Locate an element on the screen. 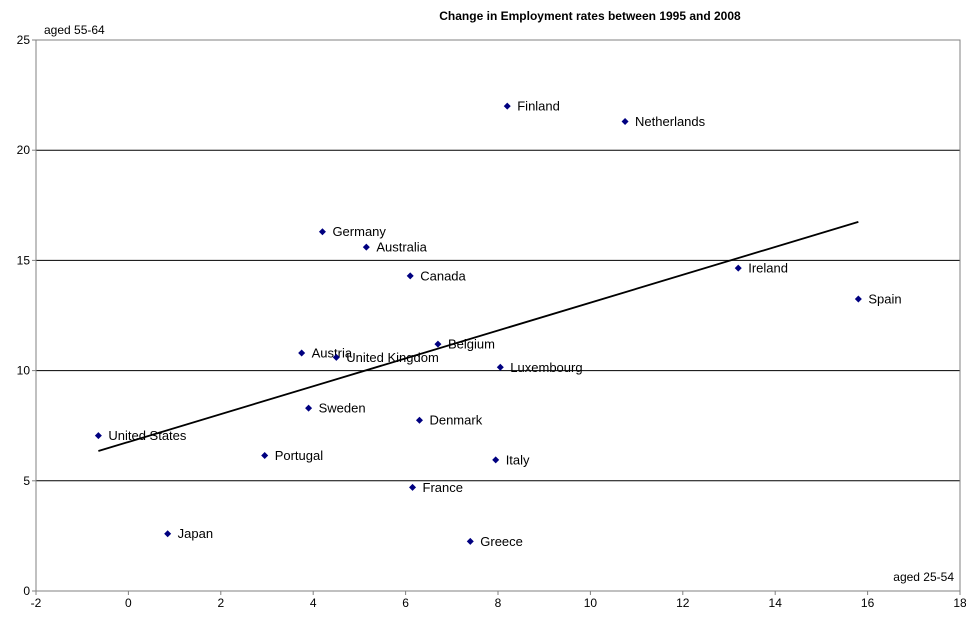 This screenshot has height=621, width=966. data-point: Netherlands is located at coordinates (663, 121).